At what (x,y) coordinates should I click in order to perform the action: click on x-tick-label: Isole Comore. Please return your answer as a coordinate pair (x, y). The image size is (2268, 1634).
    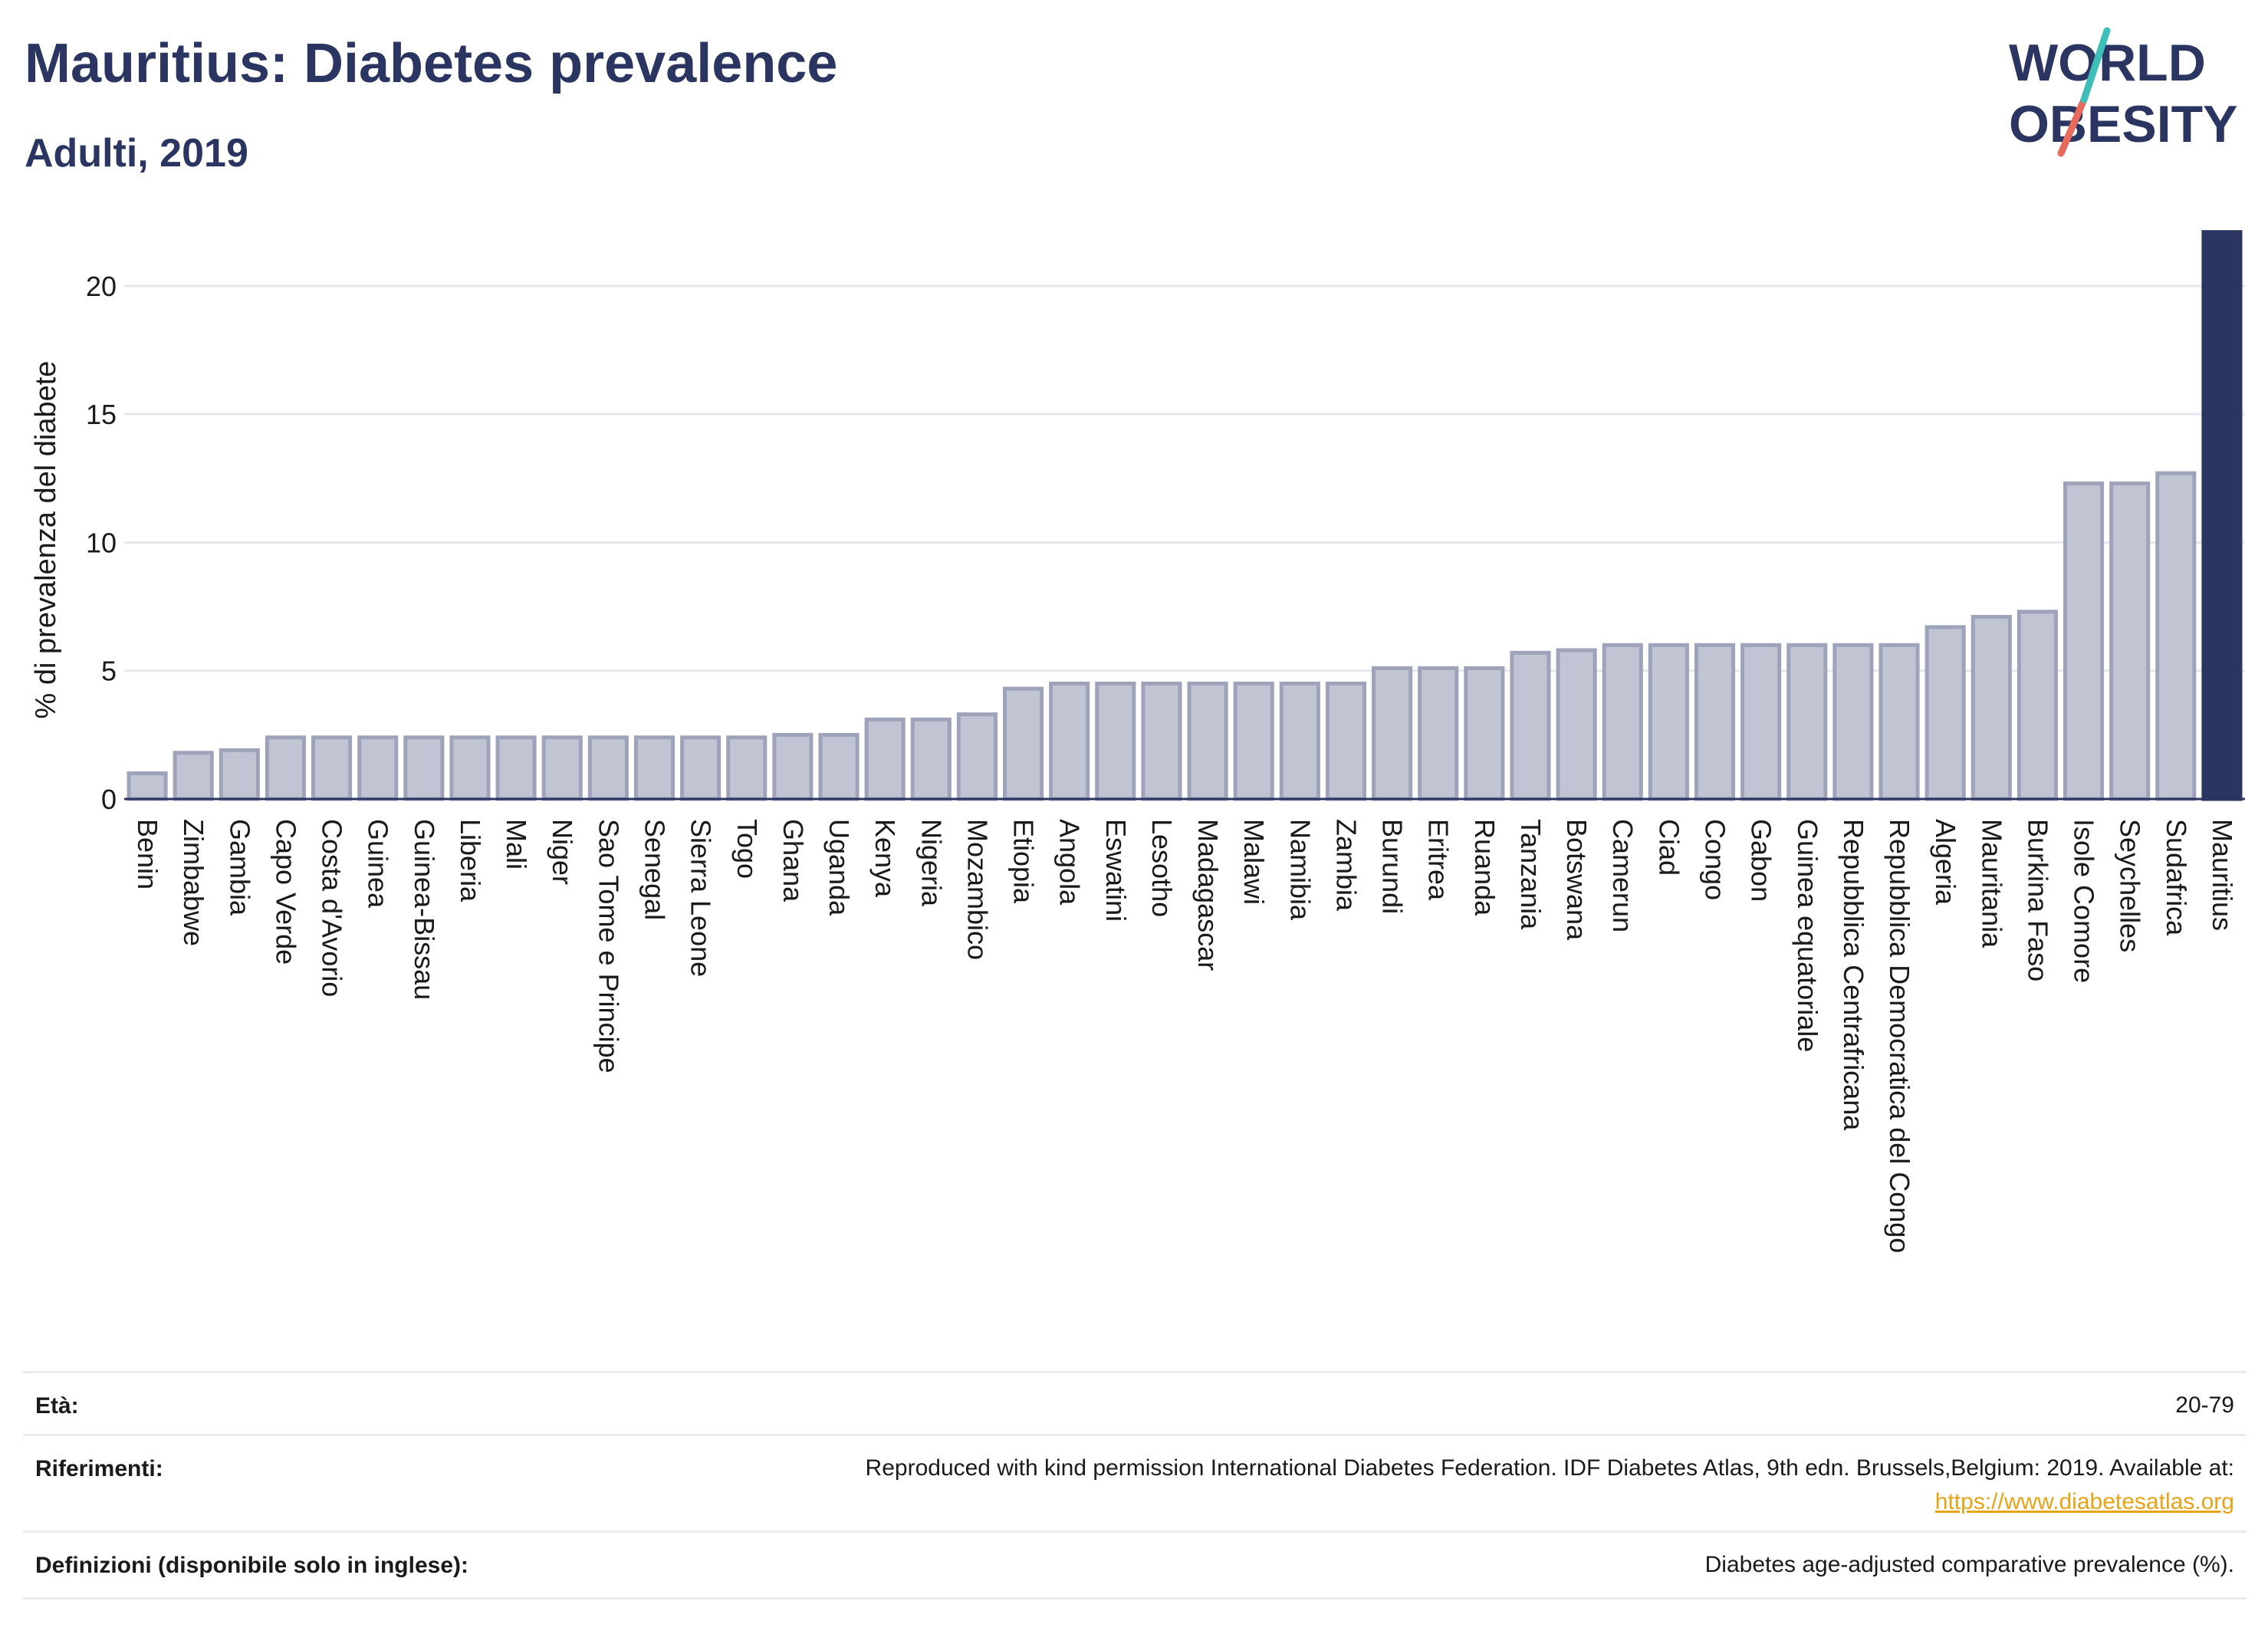
    Looking at the image, I should click on (2084, 901).